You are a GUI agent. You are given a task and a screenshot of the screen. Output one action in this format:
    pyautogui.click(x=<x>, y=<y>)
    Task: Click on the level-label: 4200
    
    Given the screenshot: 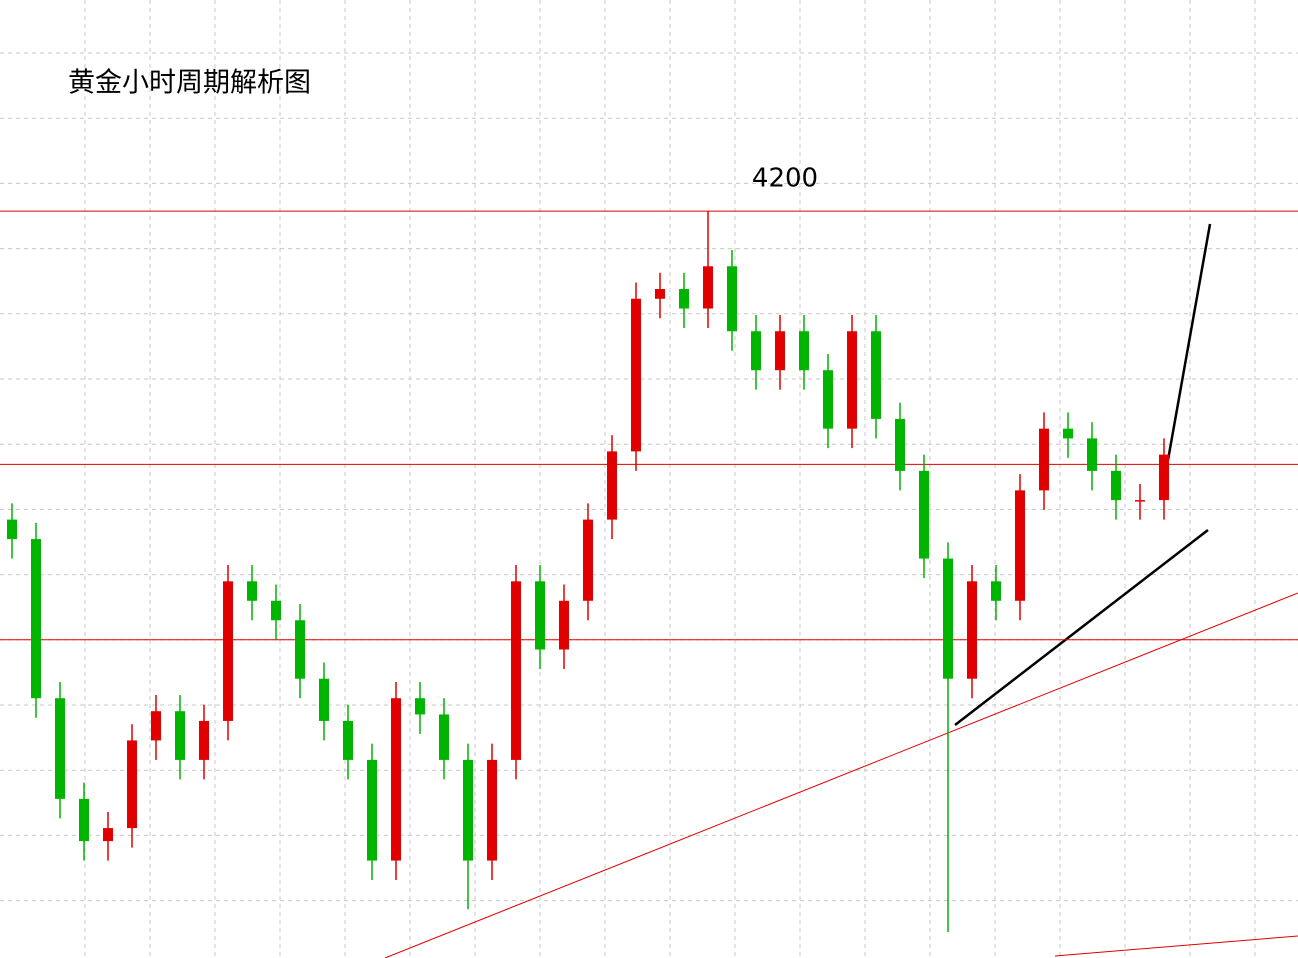 What is the action you would take?
    pyautogui.click(x=785, y=179)
    